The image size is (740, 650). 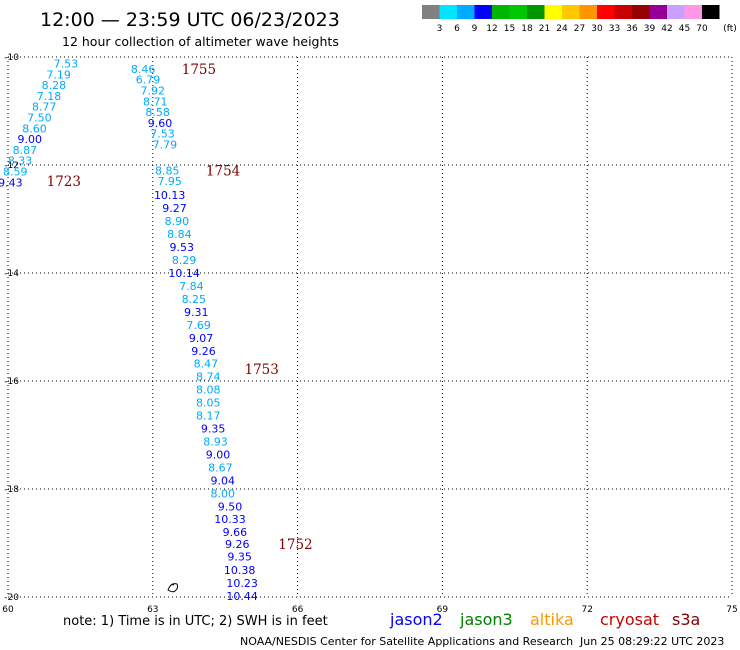 I want to click on colorbar-label: 33, so click(x=614, y=29).